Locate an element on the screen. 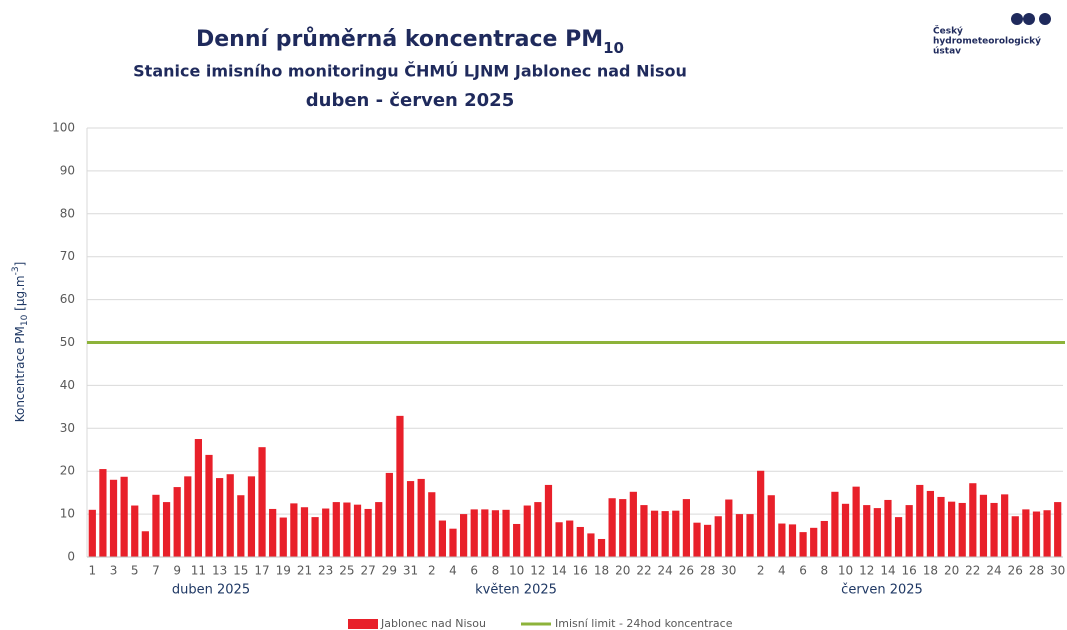  x-tick-label: 27 is located at coordinates (367, 571).